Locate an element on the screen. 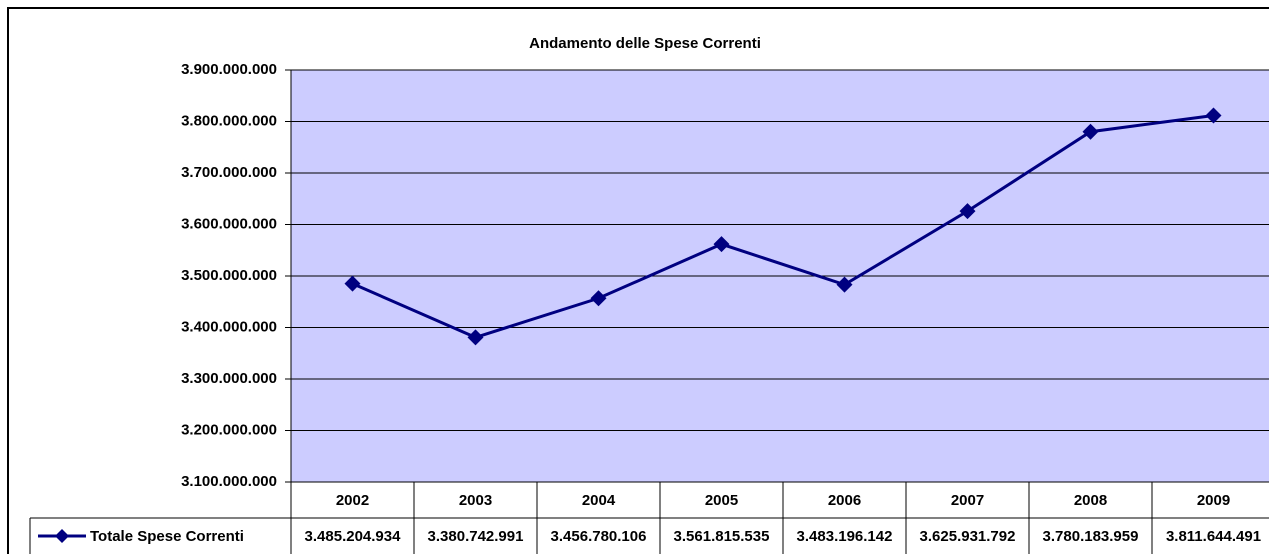  data-label: 3.561.815.535 is located at coordinates (722, 536).